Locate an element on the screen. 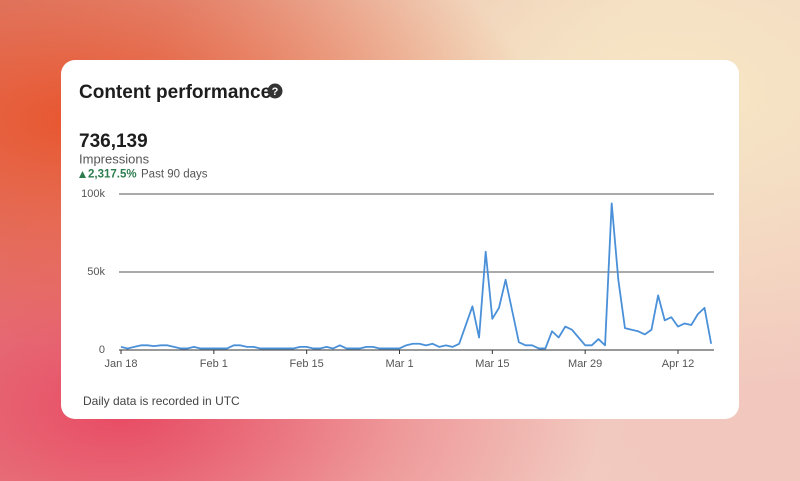  up-arrow is located at coordinates (82, 174).